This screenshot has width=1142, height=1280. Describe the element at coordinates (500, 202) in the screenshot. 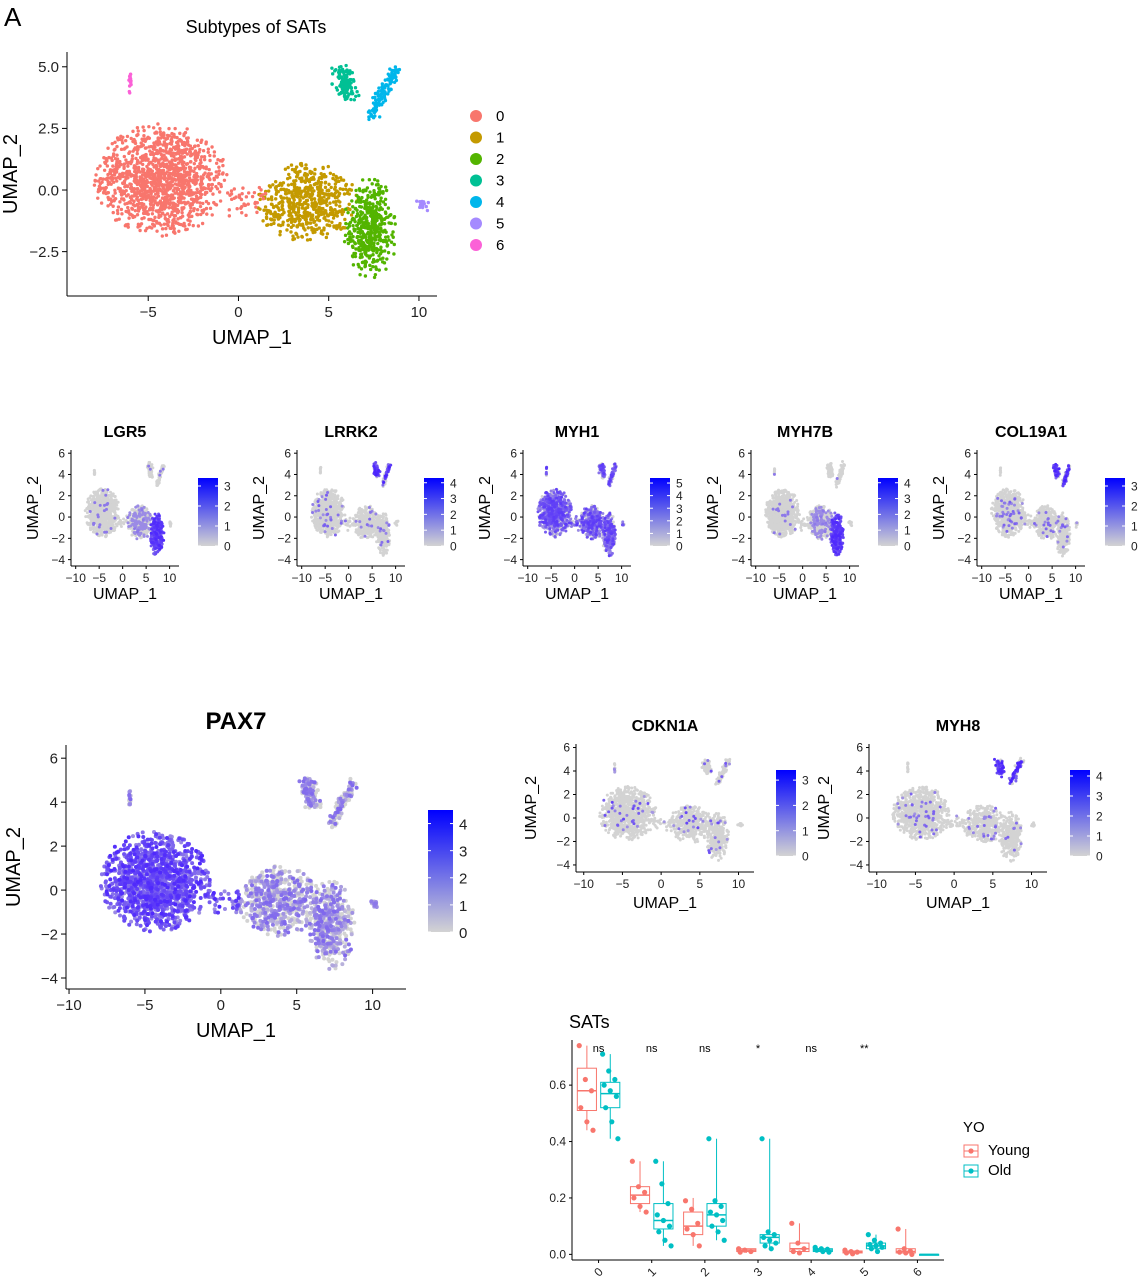

I see `legend-label: 4` at that location.